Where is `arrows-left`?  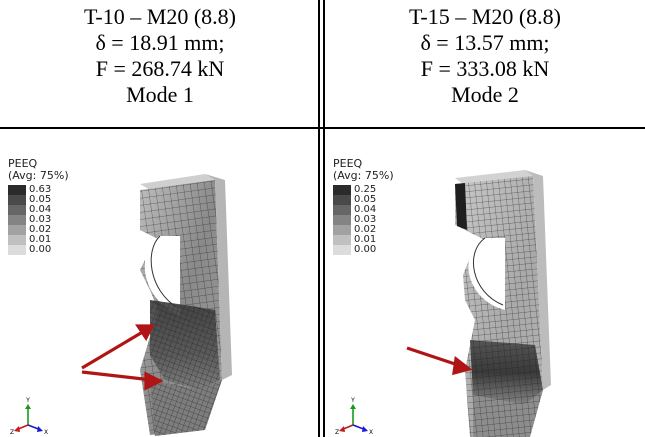 arrows-left is located at coordinates (122, 357).